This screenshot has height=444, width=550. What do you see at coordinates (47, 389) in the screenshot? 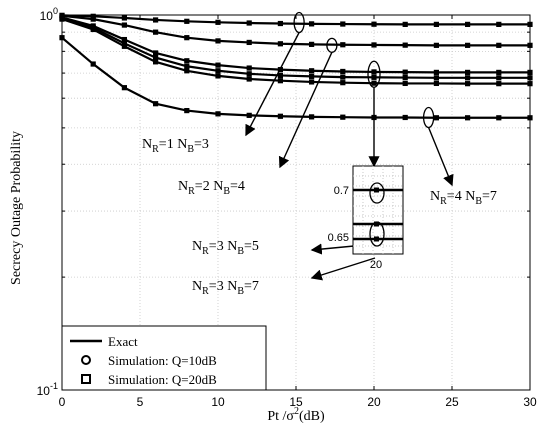
I see `y-tick-label: 10-1` at bounding box center [47, 389].